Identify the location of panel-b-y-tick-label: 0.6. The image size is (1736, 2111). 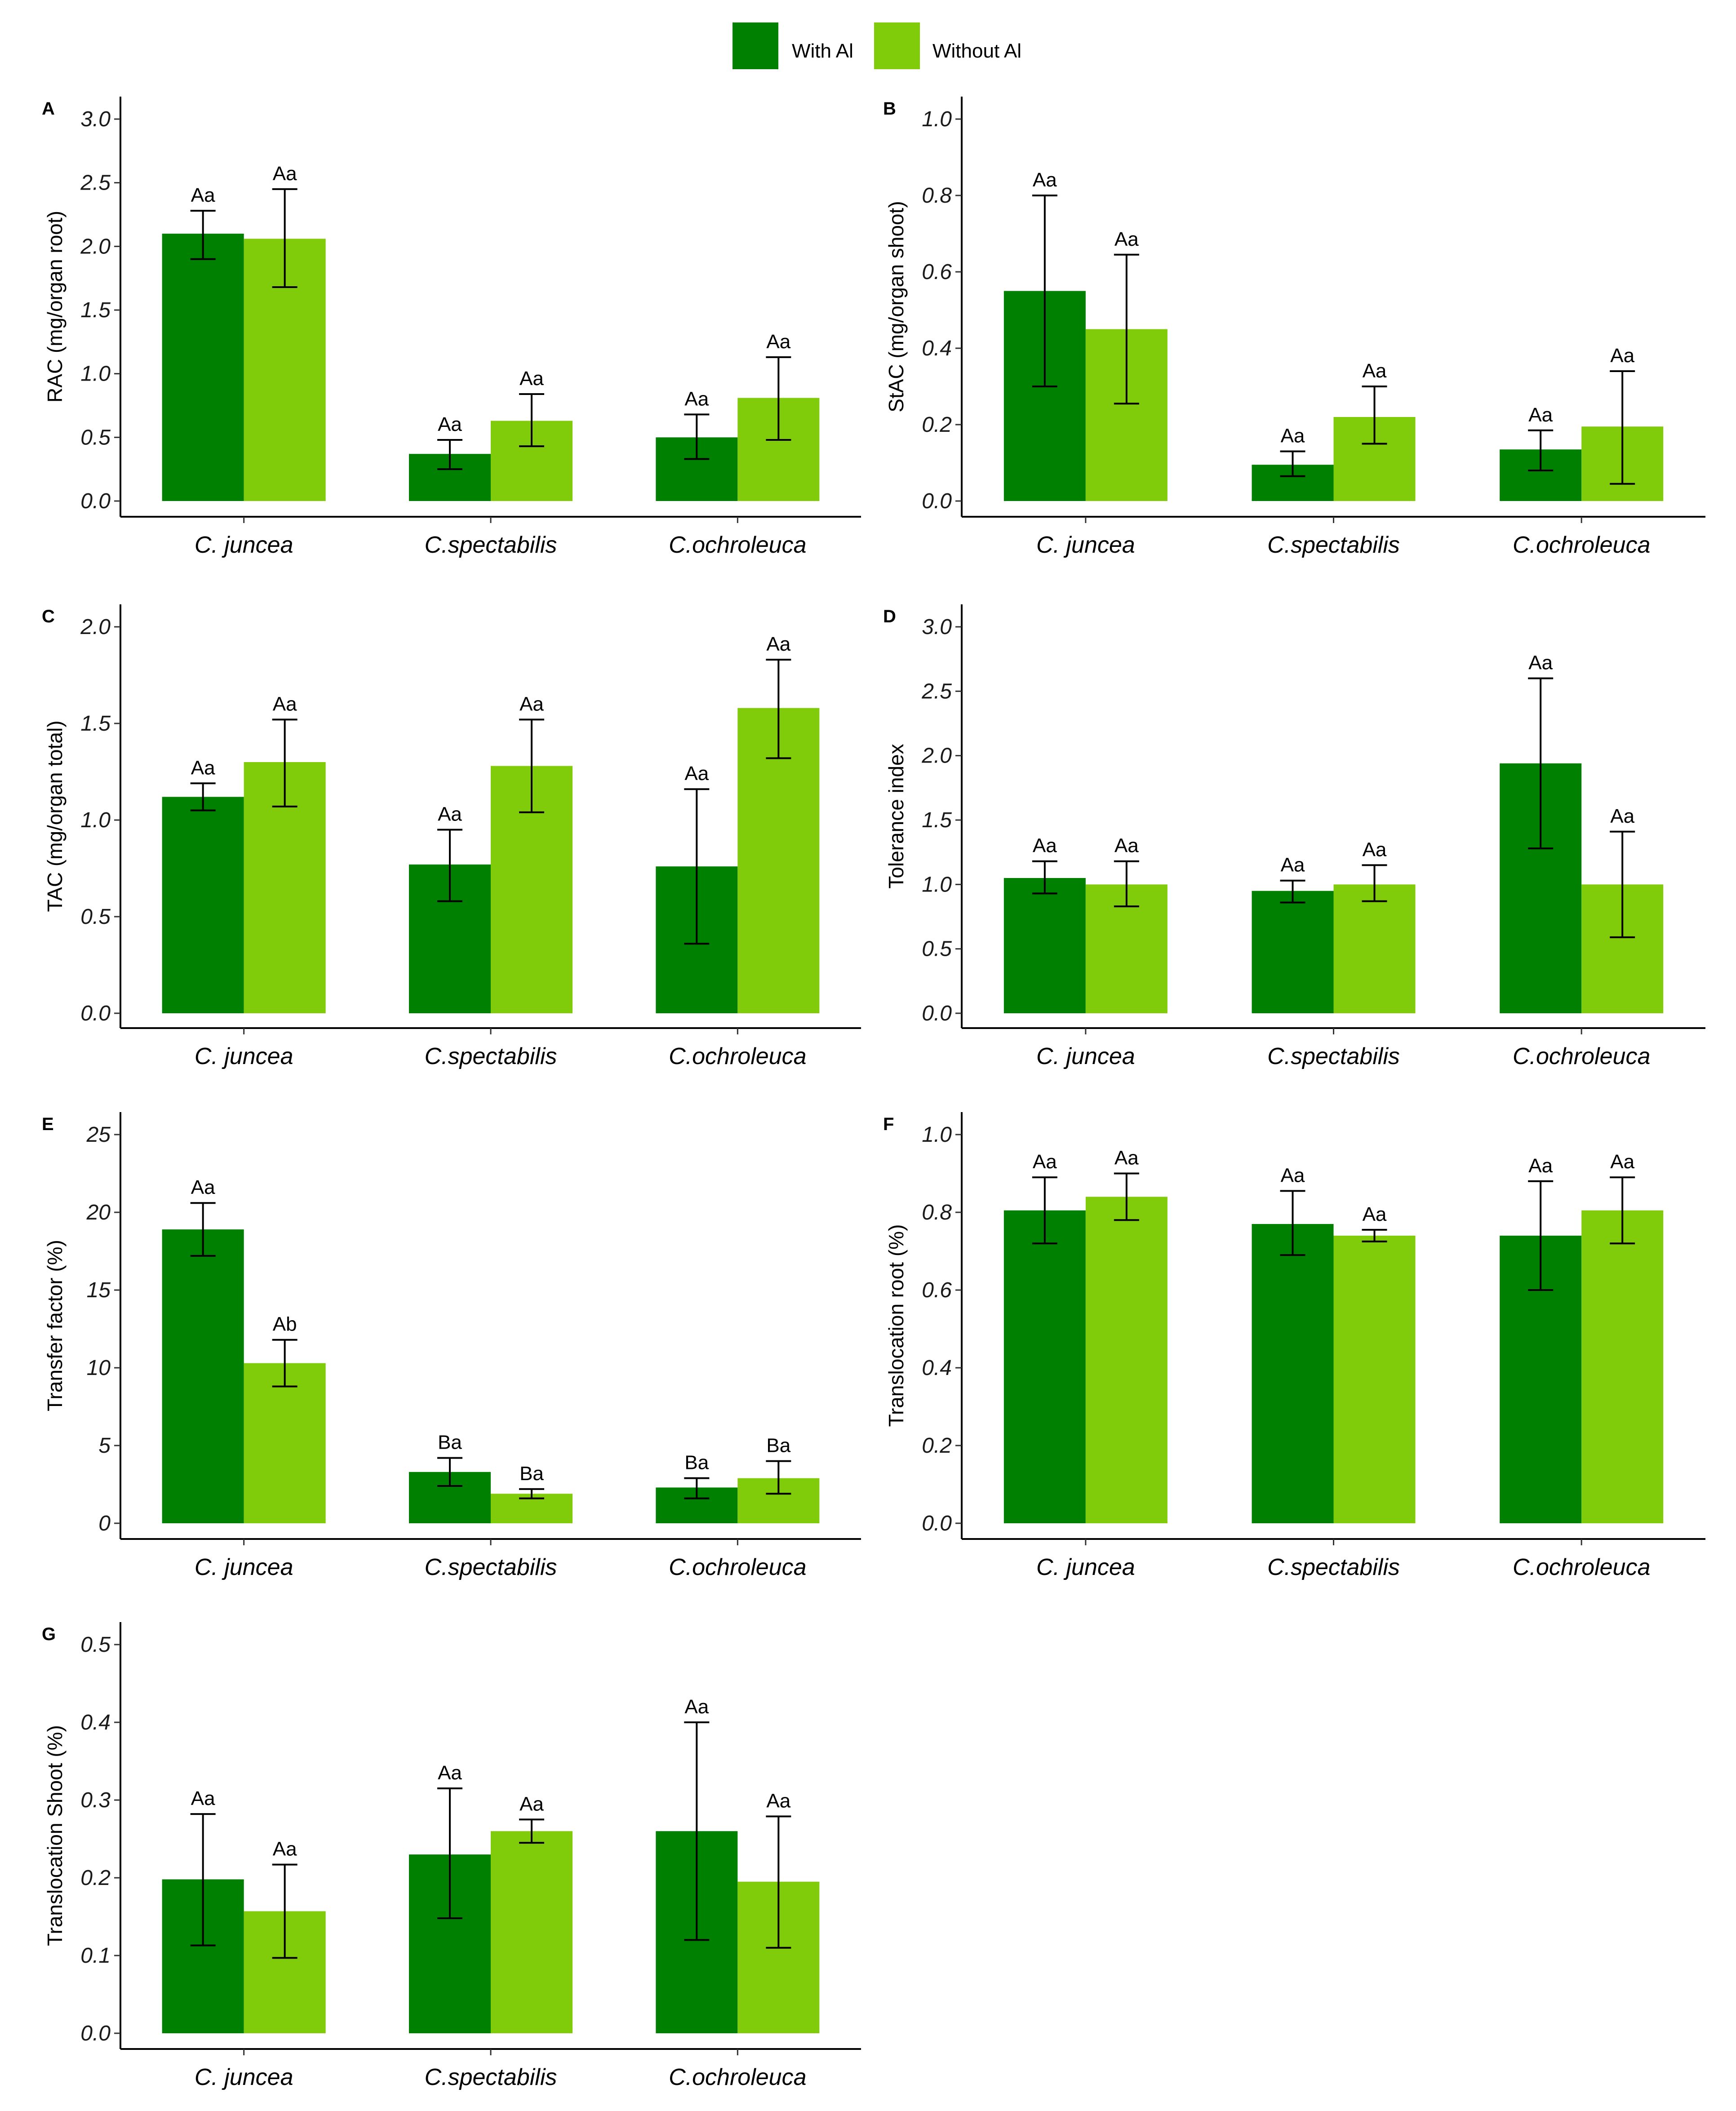
(937, 272).